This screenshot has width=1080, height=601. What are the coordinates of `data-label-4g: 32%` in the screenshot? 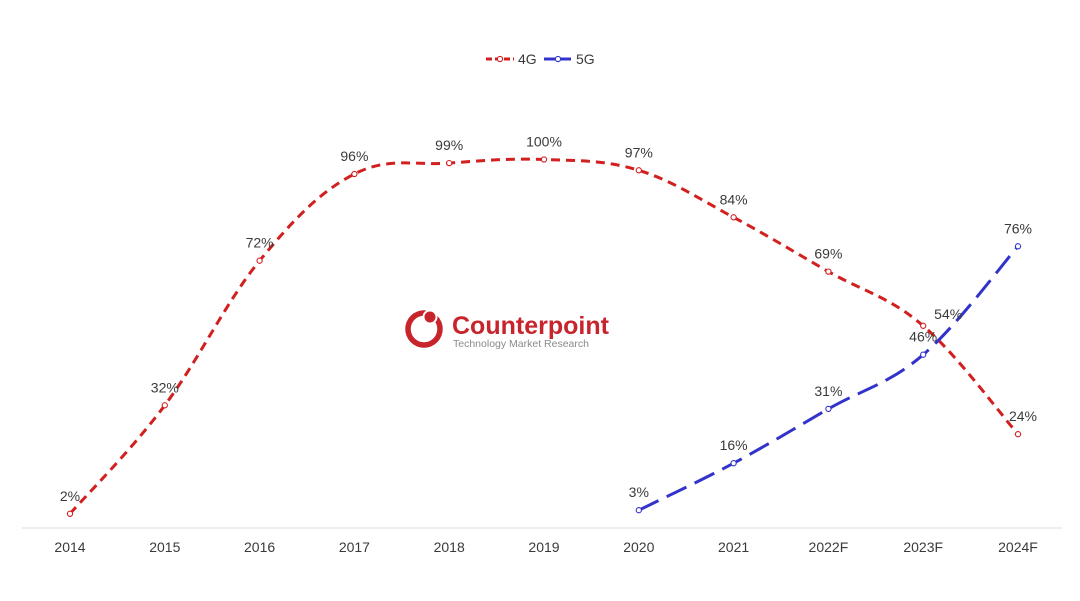 It's located at (165, 387).